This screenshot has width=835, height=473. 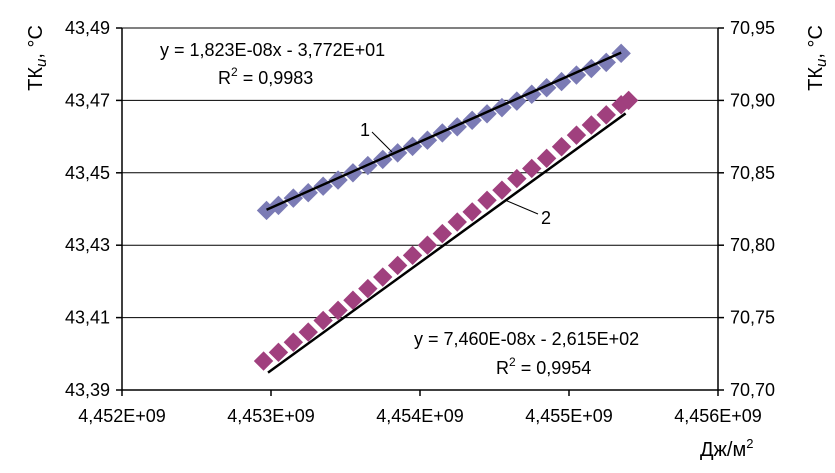 What do you see at coordinates (569, 416) in the screenshot?
I see `x-tick-label: 4,455E+09` at bounding box center [569, 416].